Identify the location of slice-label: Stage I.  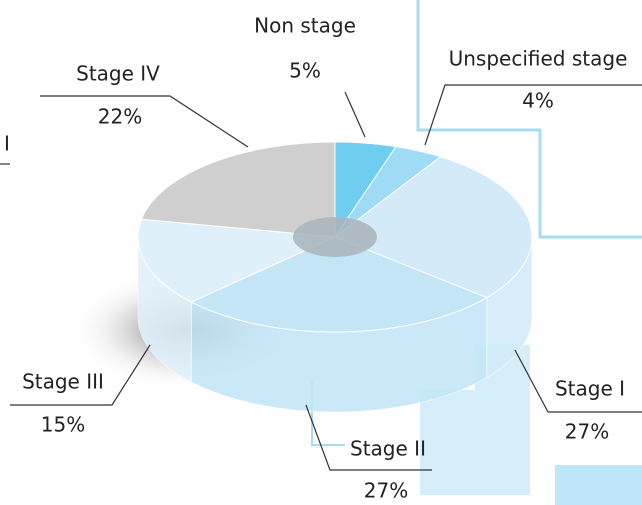
(590, 389).